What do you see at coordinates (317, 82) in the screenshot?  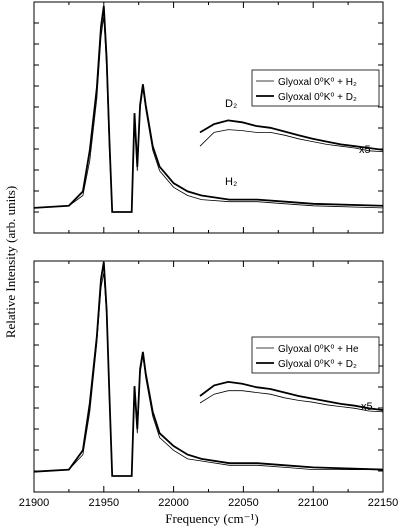 I see `legend-entry: Glyoxal 0⁰K⁰ + H₂` at bounding box center [317, 82].